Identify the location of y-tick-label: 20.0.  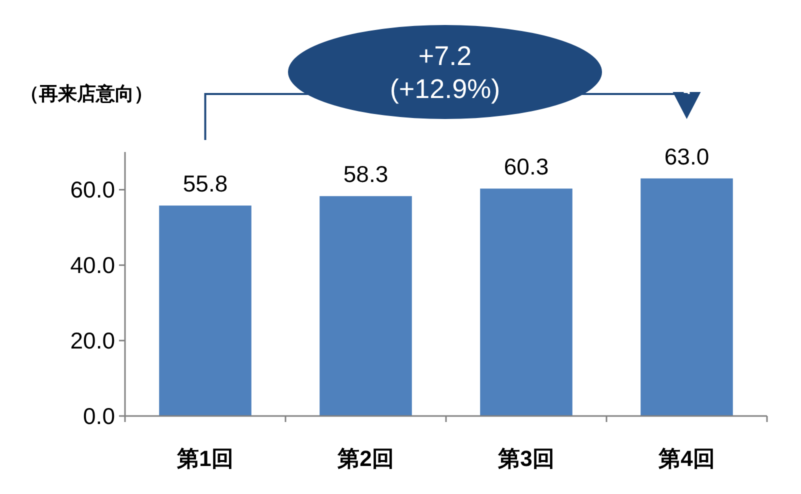
(92, 341).